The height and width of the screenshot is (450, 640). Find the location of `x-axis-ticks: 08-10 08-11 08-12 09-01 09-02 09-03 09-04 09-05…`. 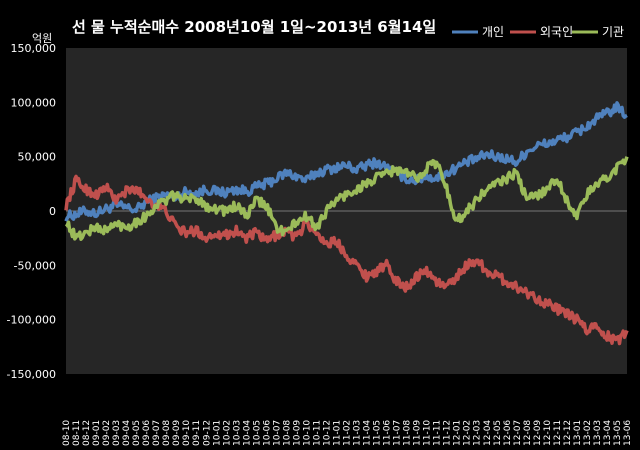

x-axis-ticks: 08-10 08-11 08-12 09-01 09-02 09-03 09-04 09-05… is located at coordinates (347, 433).